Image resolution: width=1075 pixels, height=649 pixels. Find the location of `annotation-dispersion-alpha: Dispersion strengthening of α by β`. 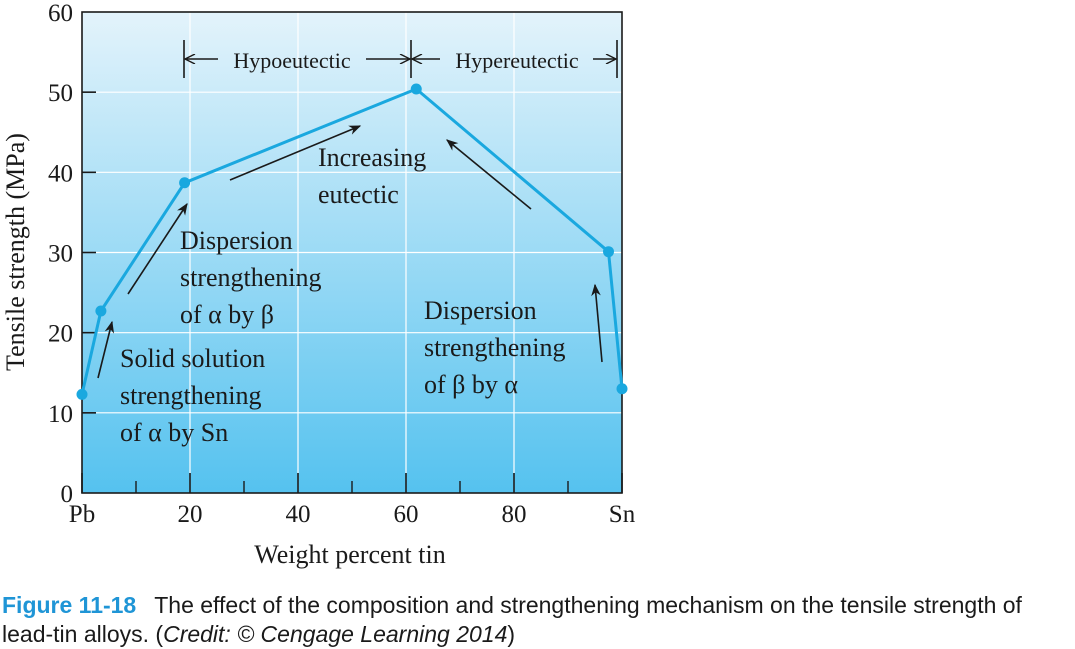

annotation-dispersion-alpha: Dispersion strengthening of α by β is located at coordinates (254, 277).